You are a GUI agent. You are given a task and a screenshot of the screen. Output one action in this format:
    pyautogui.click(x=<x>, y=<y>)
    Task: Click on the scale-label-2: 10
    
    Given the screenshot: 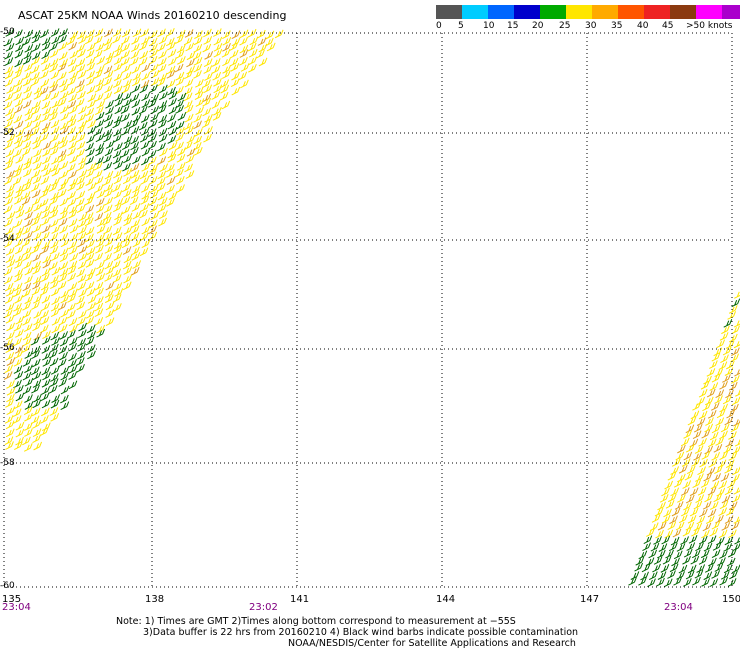 What is the action you would take?
    pyautogui.click(x=489, y=26)
    